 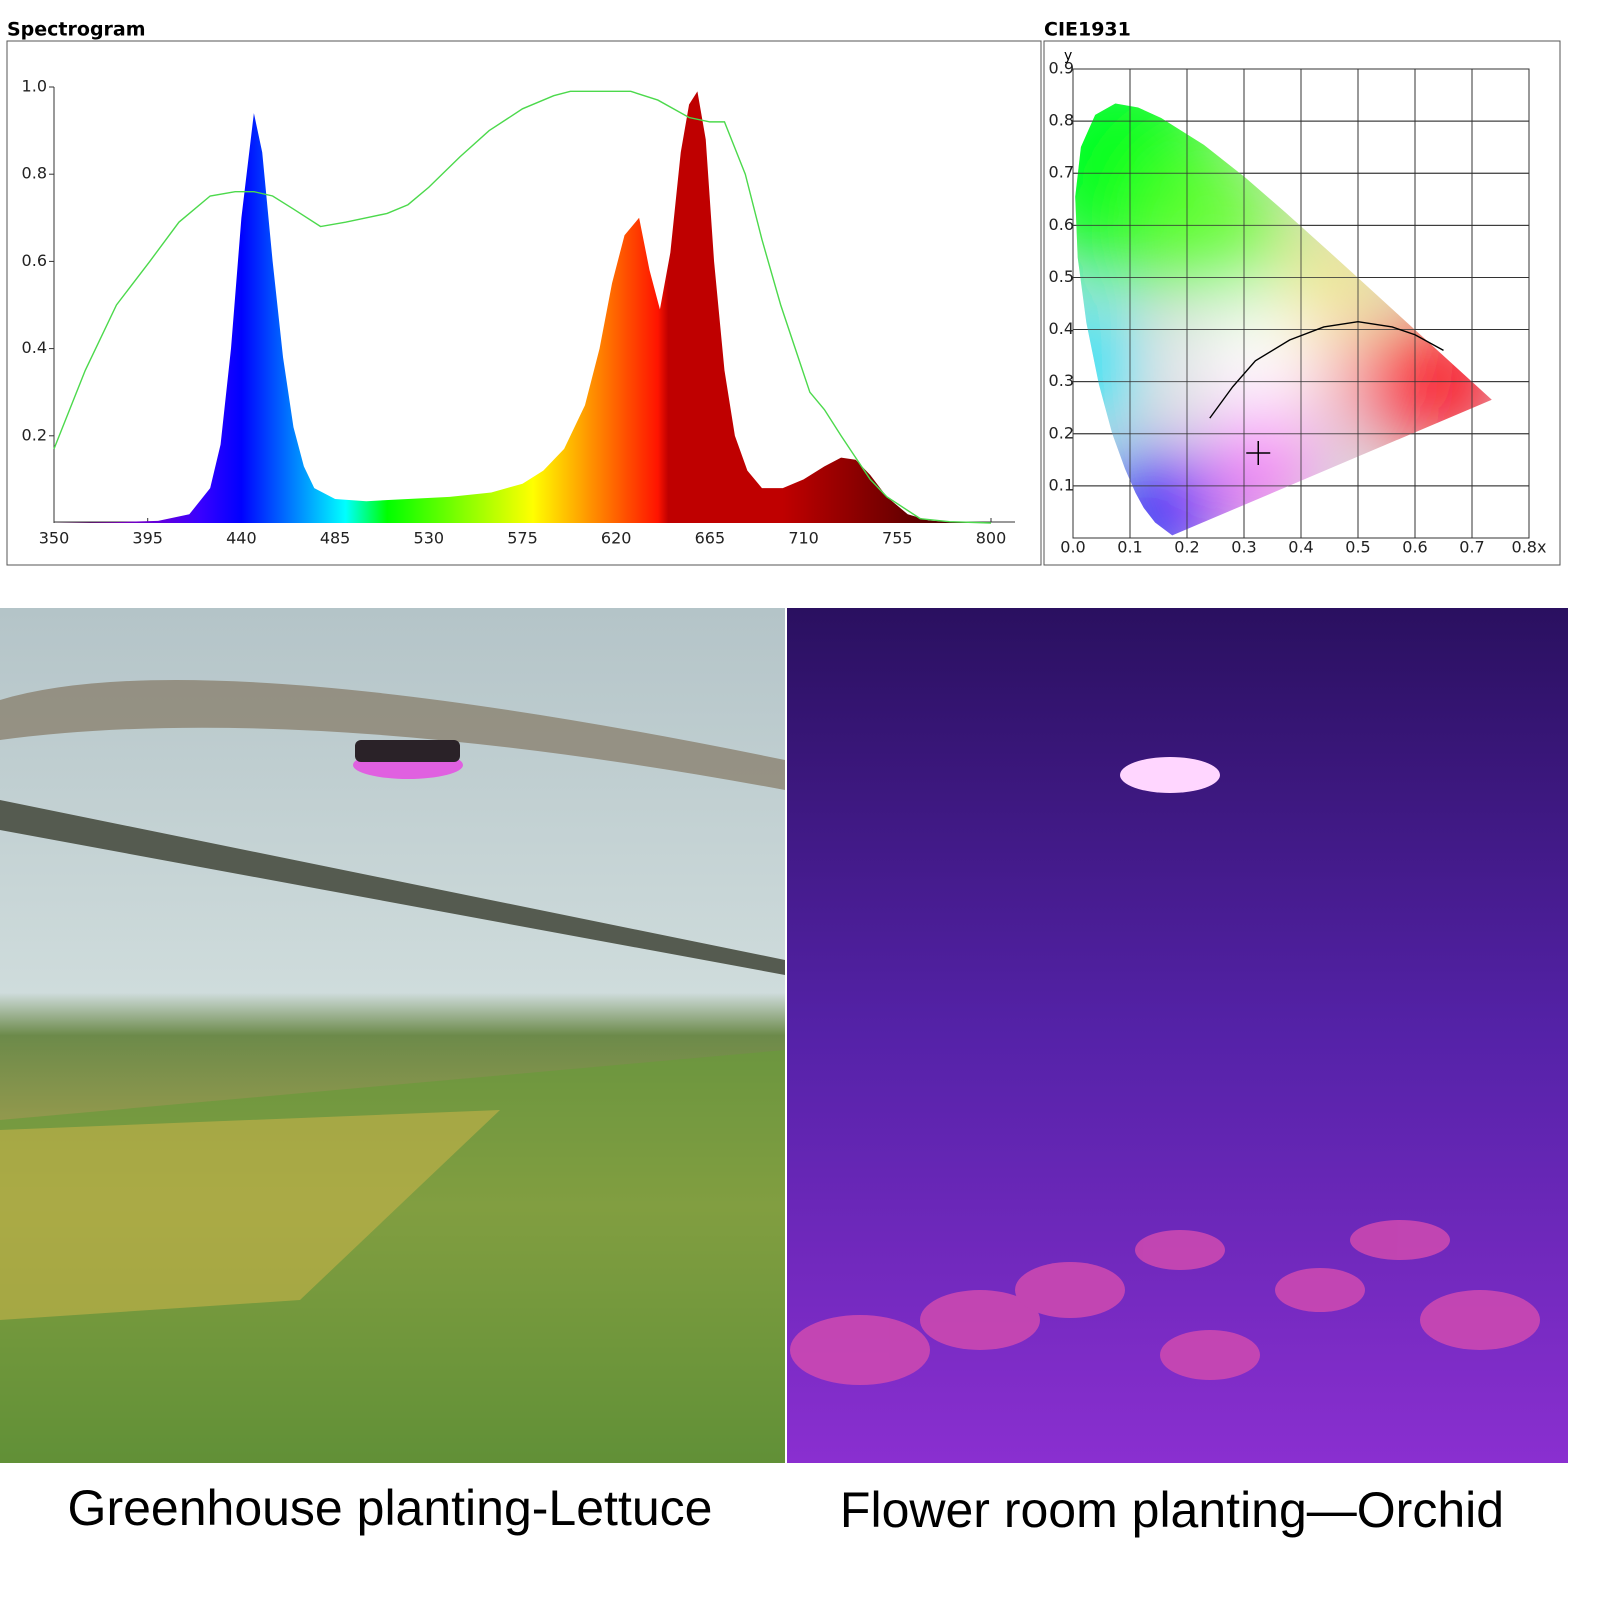 What do you see at coordinates (1300, 547) in the screenshot?
I see `x-tick-label: 0.4` at bounding box center [1300, 547].